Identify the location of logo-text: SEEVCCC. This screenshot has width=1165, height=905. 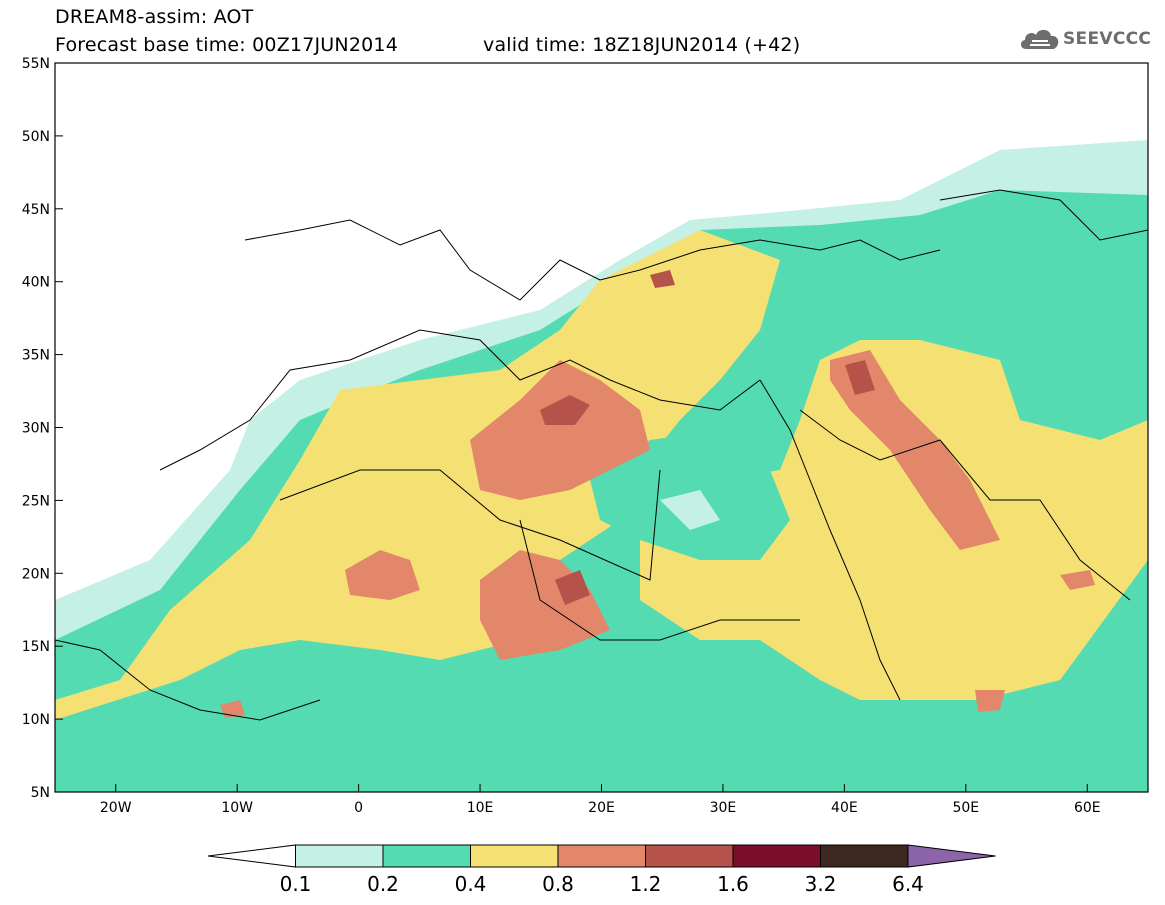
(1107, 39).